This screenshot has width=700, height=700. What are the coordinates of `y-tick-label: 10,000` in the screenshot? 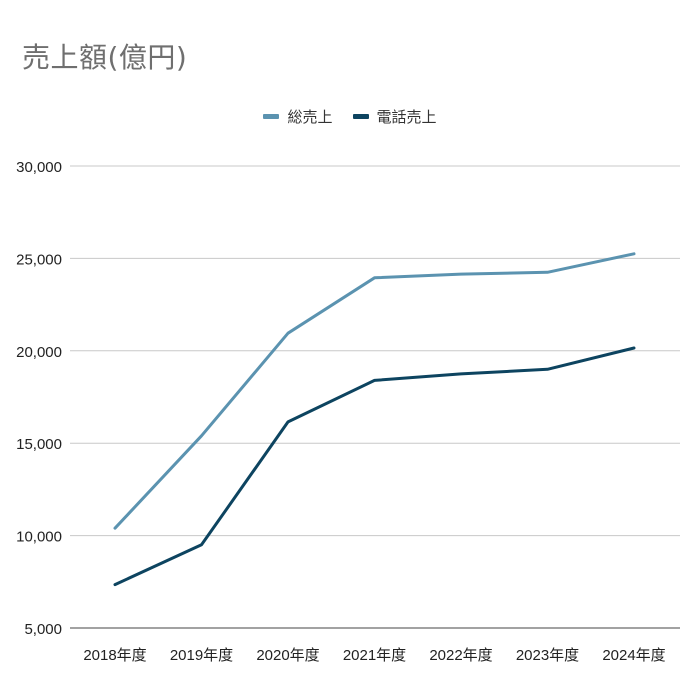 It's located at (39, 537).